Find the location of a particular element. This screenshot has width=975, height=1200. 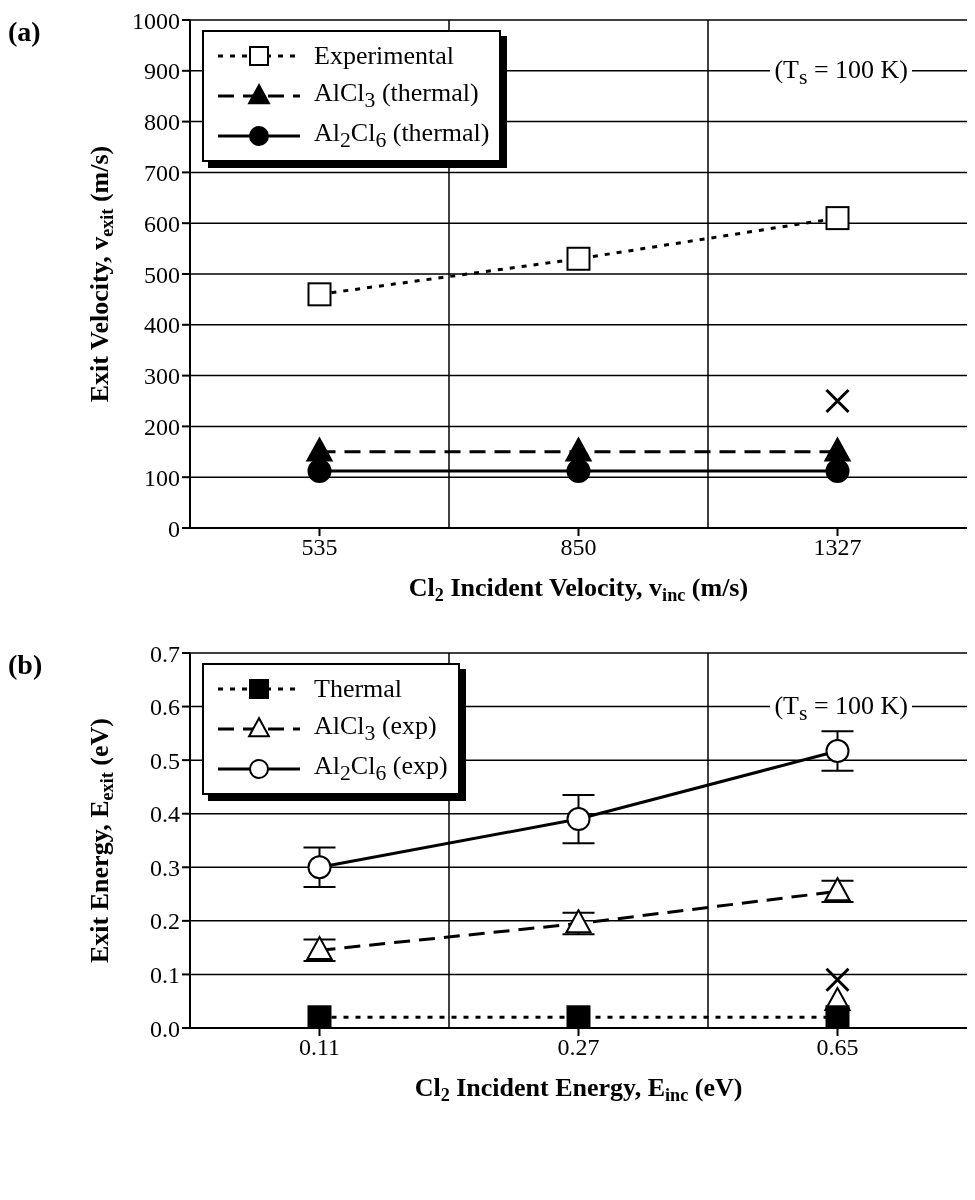

legend-label: AlCl$_{3}$ (exp) is located at coordinates (375, 729).